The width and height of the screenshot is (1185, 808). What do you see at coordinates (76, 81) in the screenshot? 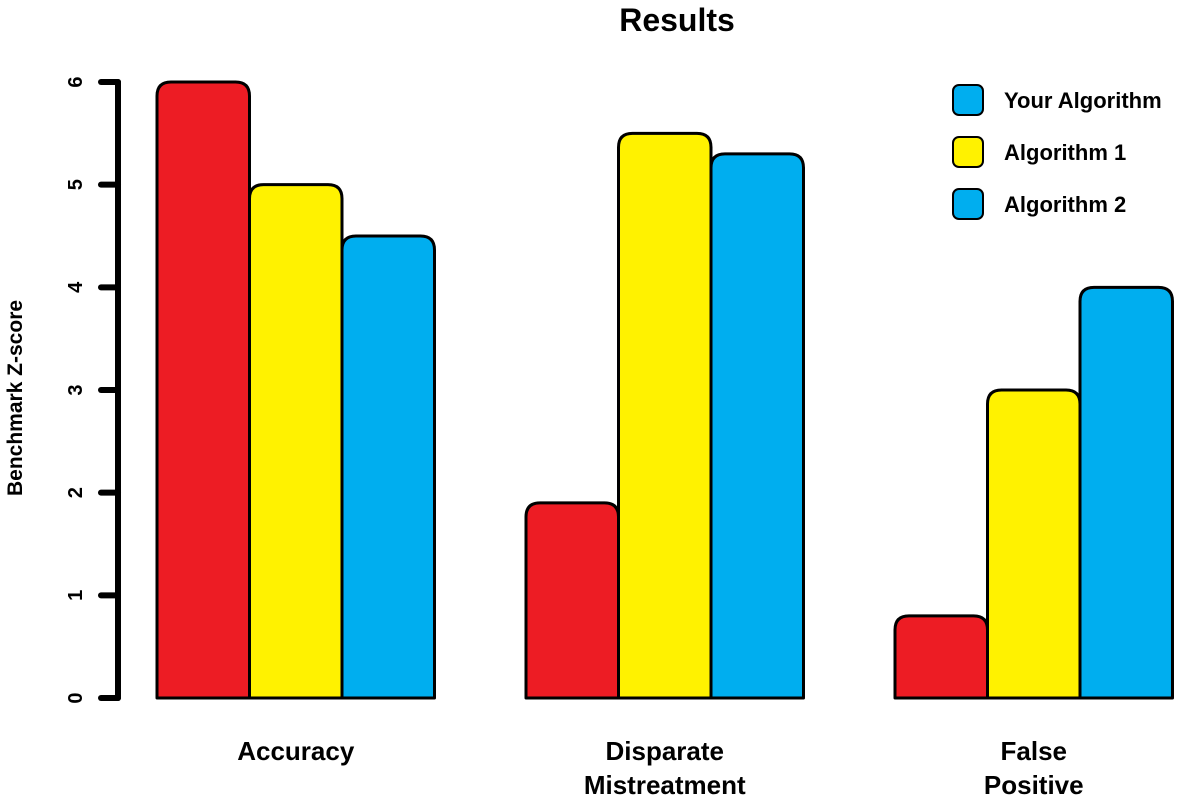
I see `y-tick-label: 6` at bounding box center [76, 81].